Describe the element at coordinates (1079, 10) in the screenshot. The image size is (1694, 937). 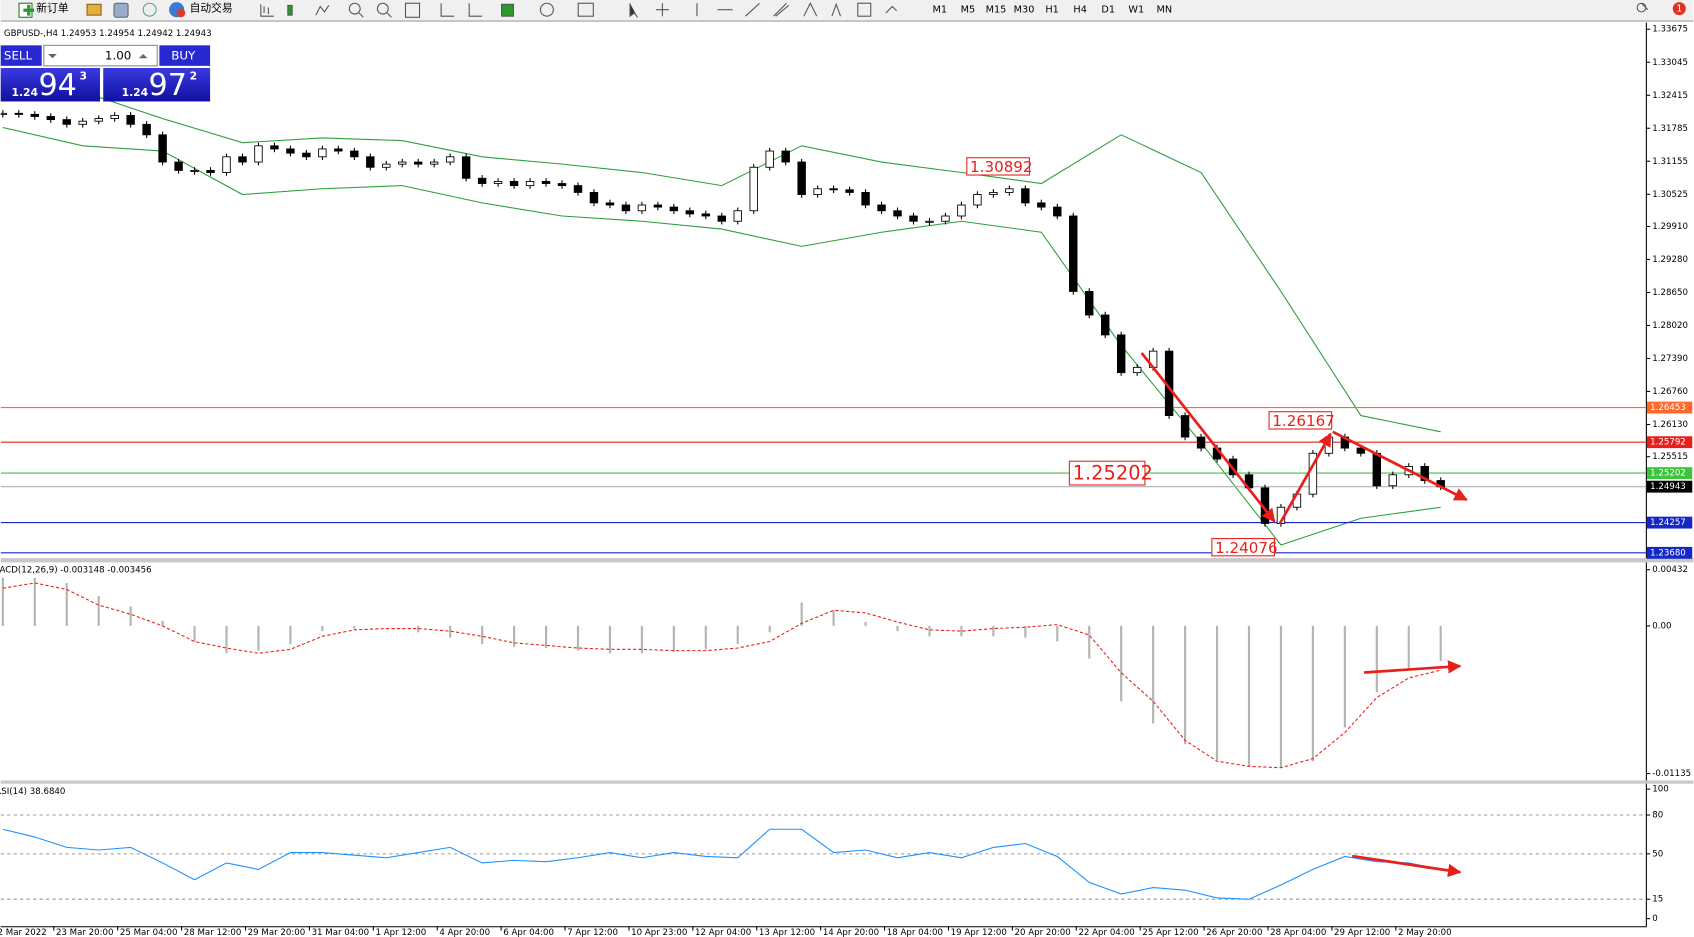
I see `timeframe-button: H4` at that location.